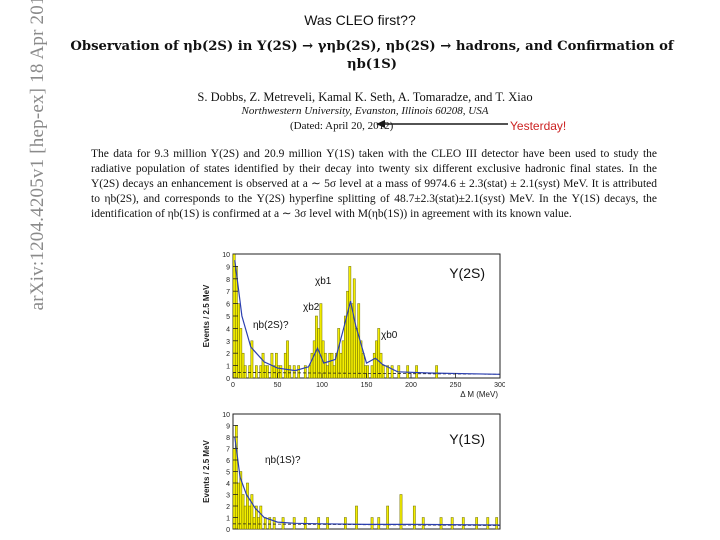 The height and width of the screenshot is (540, 720). Describe the element at coordinates (283, 460) in the screenshot. I see `peak-annotation: ηb(1S)?` at that location.